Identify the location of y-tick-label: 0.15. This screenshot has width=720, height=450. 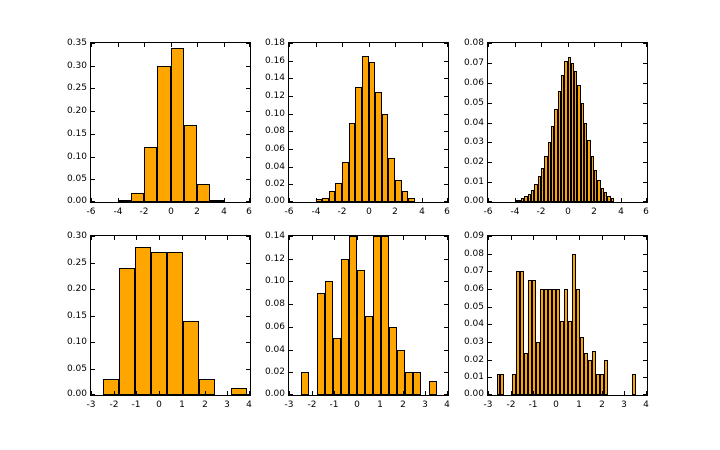
(76, 134).